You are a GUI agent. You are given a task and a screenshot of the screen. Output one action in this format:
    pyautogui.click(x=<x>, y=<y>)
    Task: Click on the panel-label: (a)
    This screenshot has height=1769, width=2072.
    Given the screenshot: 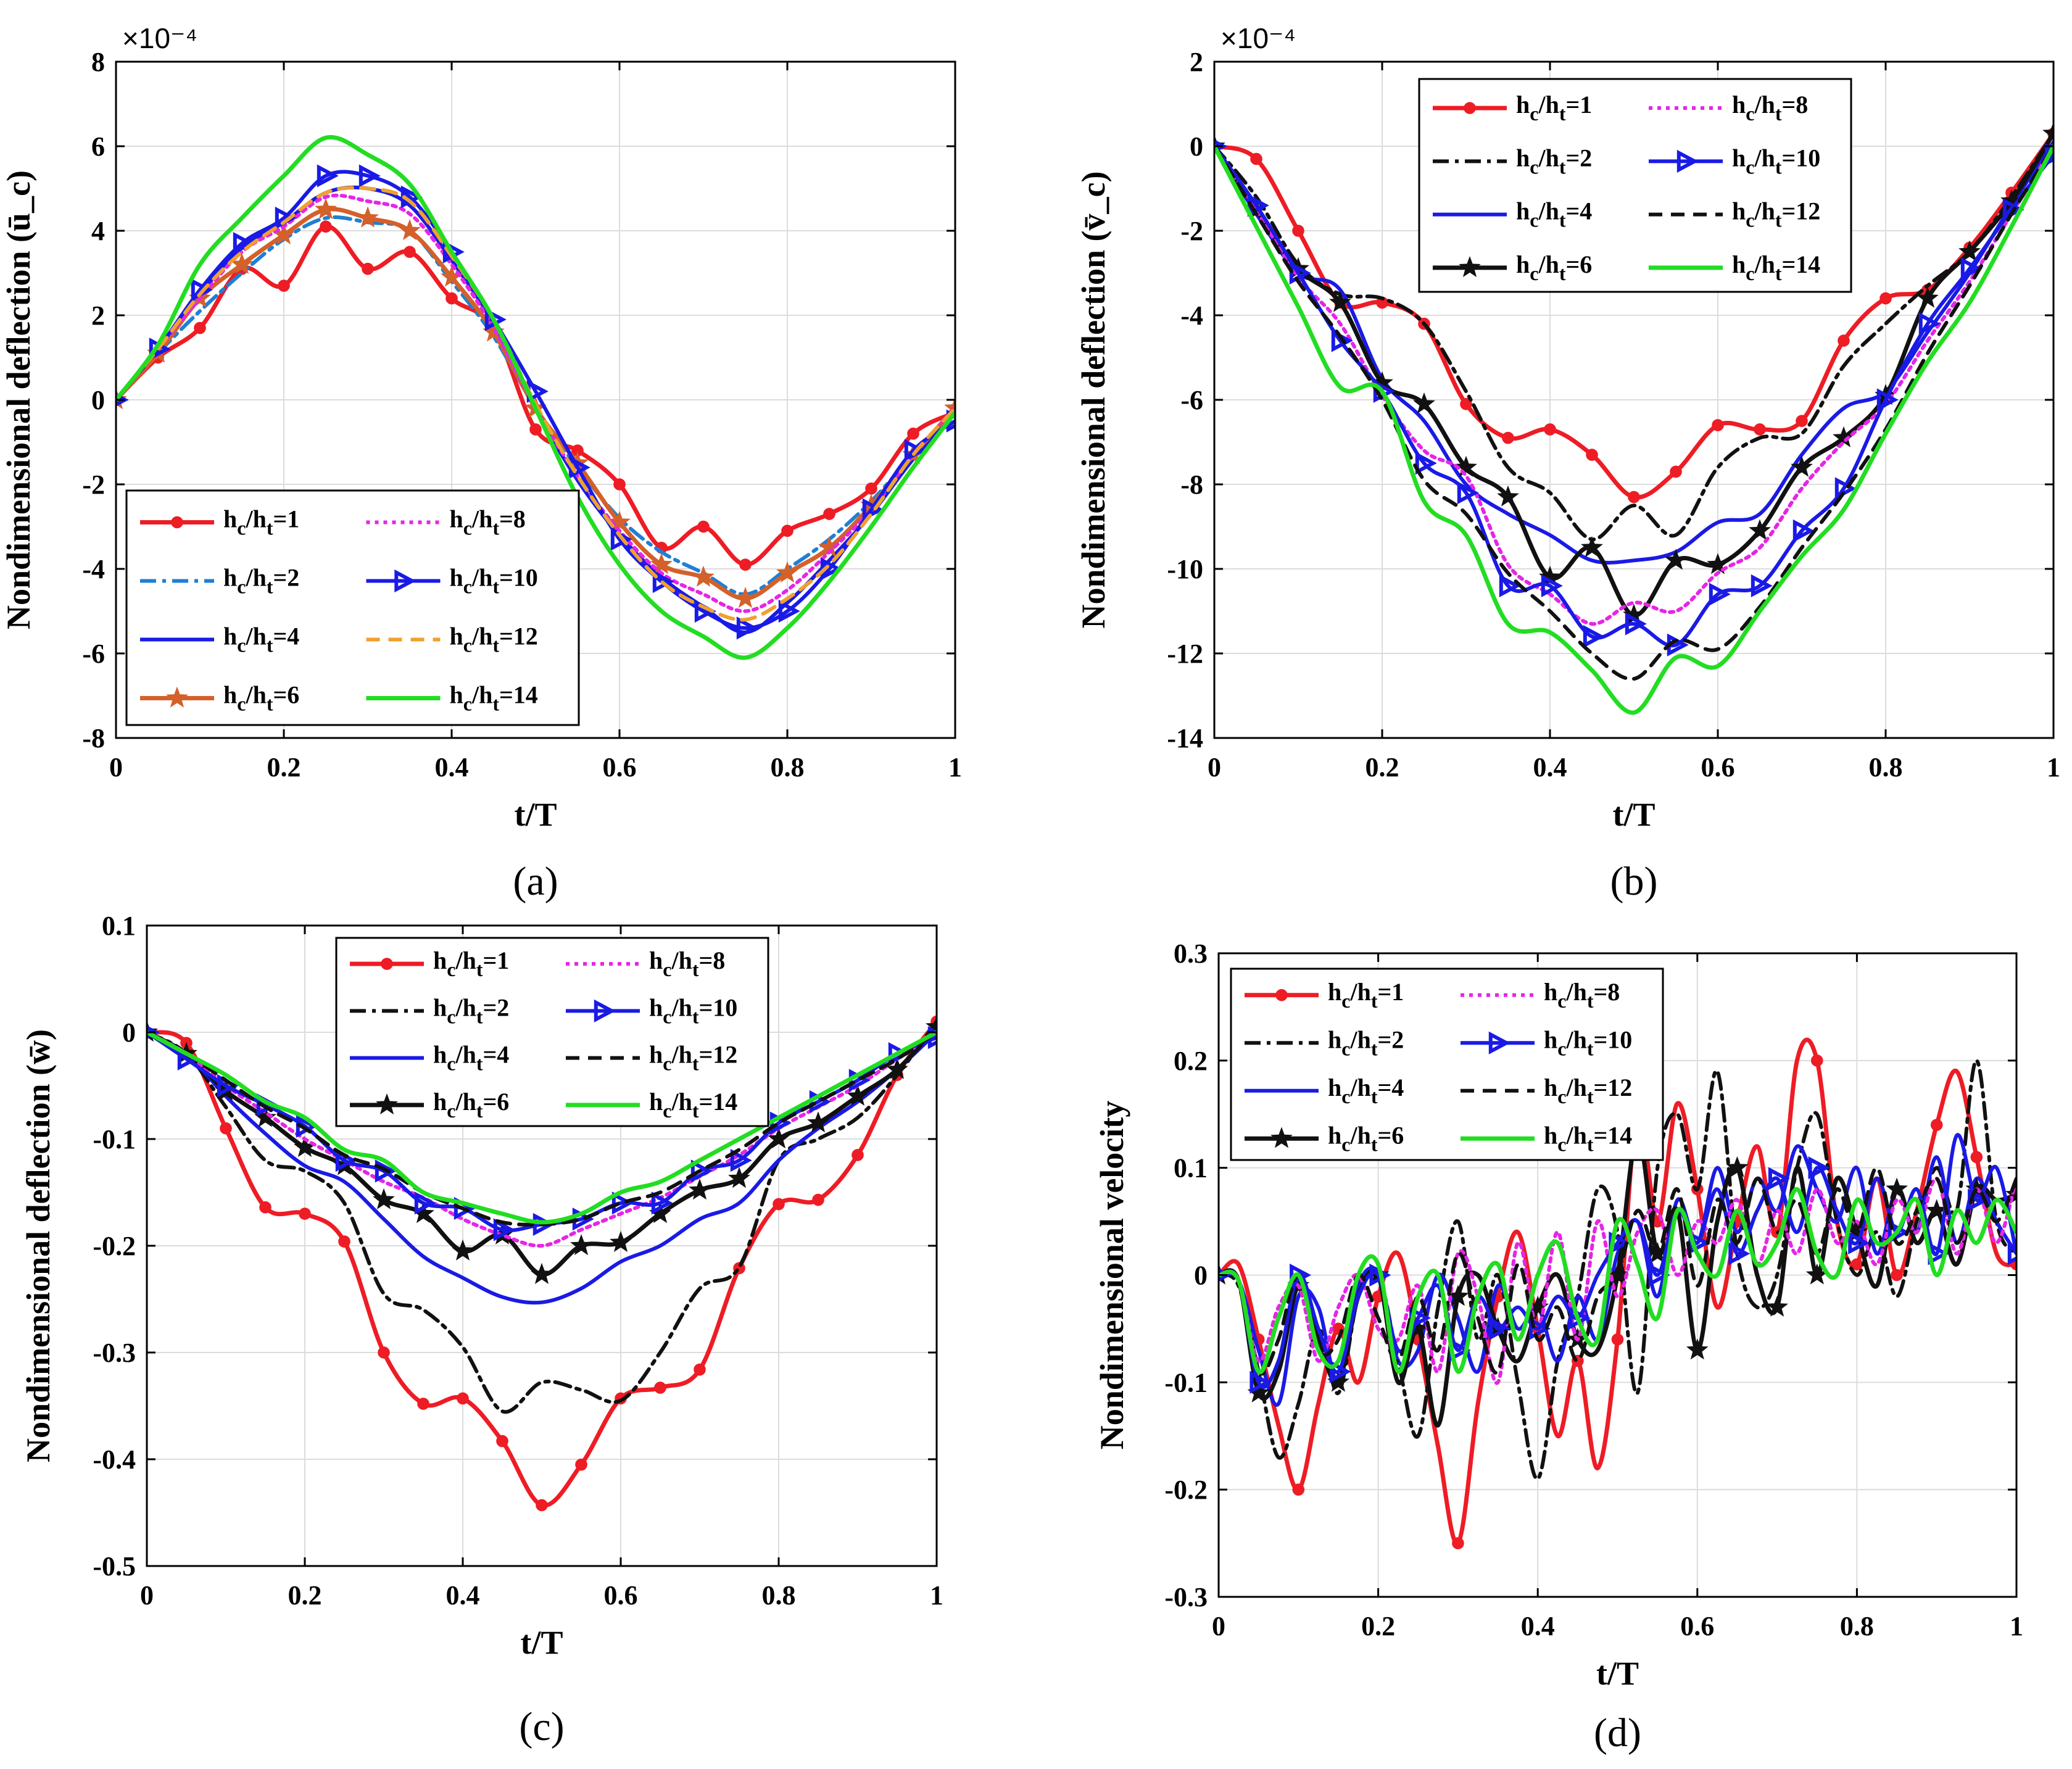 What is the action you would take?
    pyautogui.click(x=535, y=881)
    